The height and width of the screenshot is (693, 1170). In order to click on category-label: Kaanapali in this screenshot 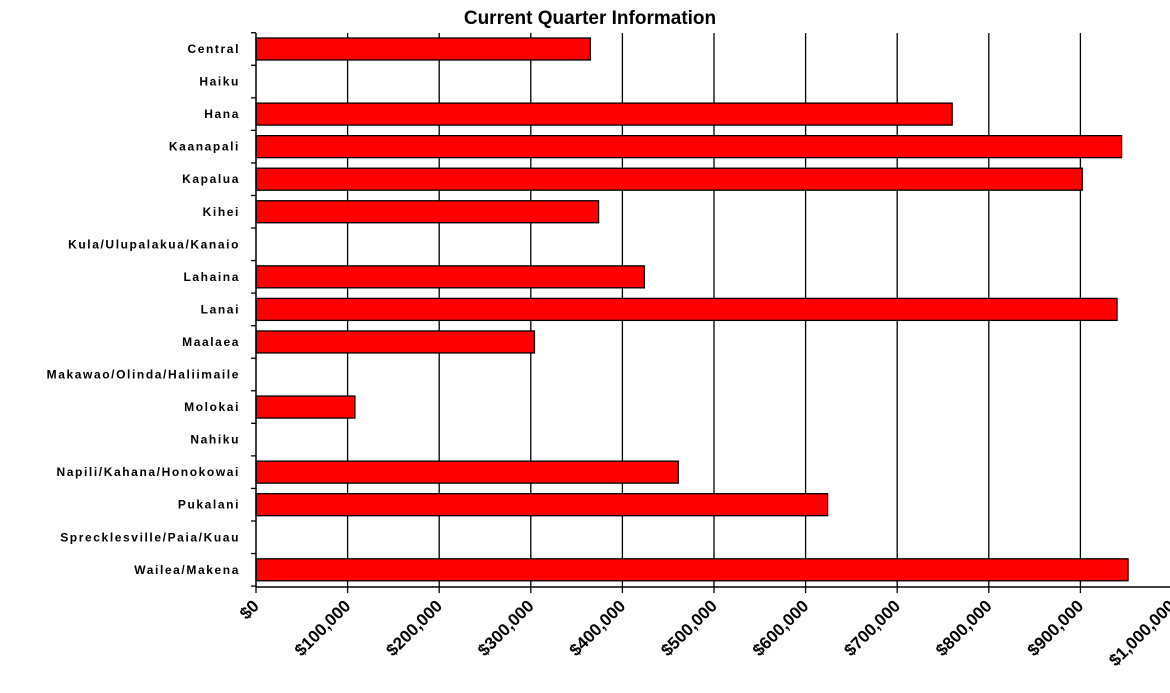, I will do `click(204, 147)`.